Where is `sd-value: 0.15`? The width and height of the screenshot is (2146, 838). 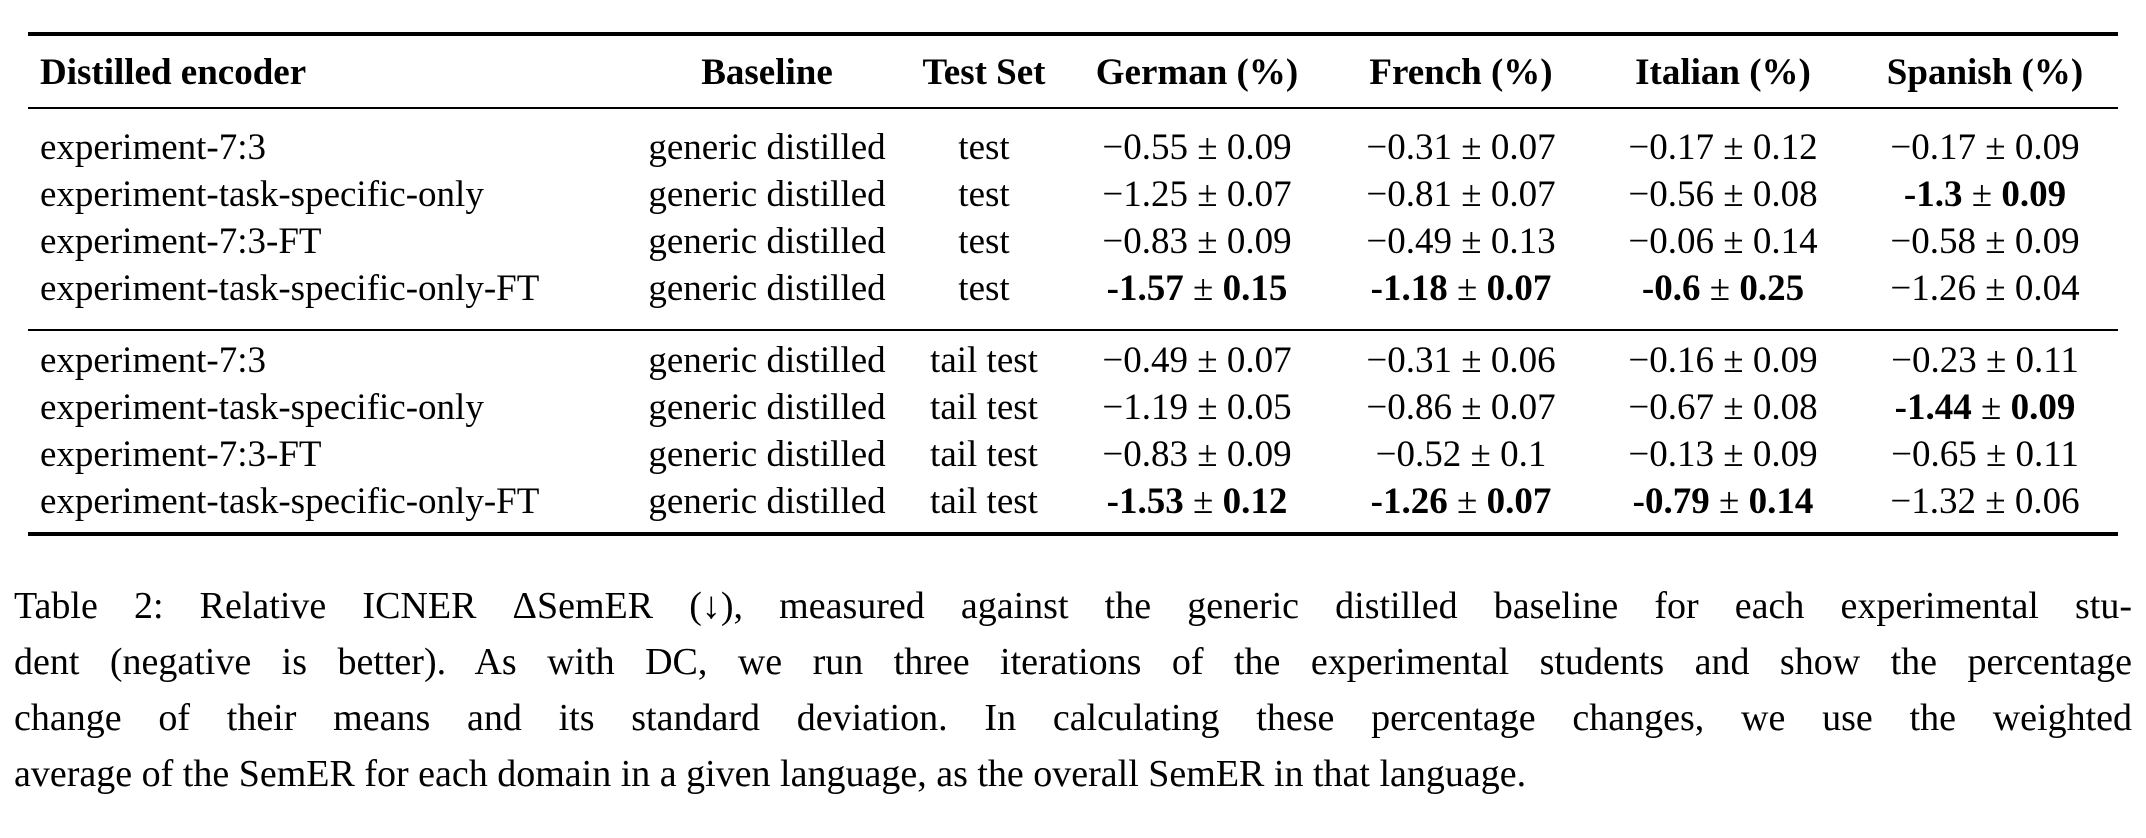 sd-value: 0.15 is located at coordinates (1255, 288).